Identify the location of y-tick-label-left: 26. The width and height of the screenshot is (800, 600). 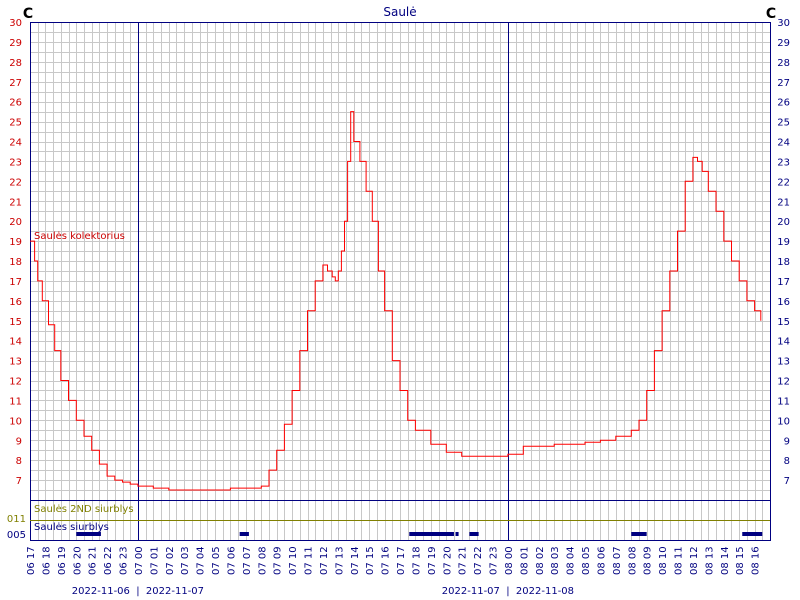
(15, 103).